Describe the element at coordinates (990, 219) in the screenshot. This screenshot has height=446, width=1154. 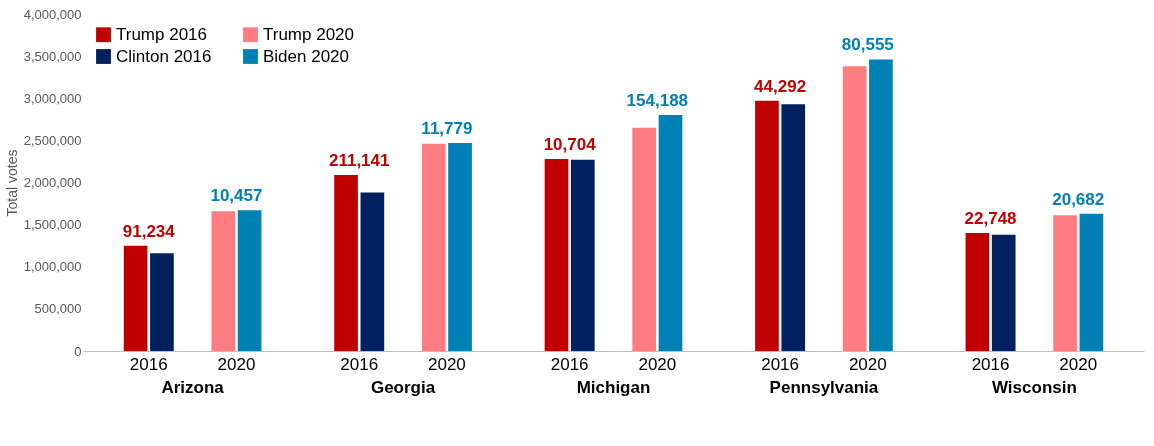
I see `annotation: 22,748` at that location.